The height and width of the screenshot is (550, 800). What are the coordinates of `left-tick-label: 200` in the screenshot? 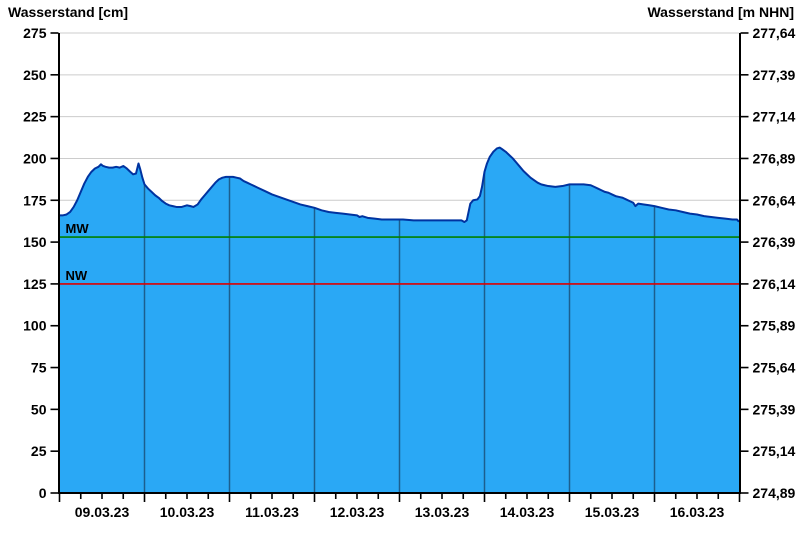 It's located at (35, 158).